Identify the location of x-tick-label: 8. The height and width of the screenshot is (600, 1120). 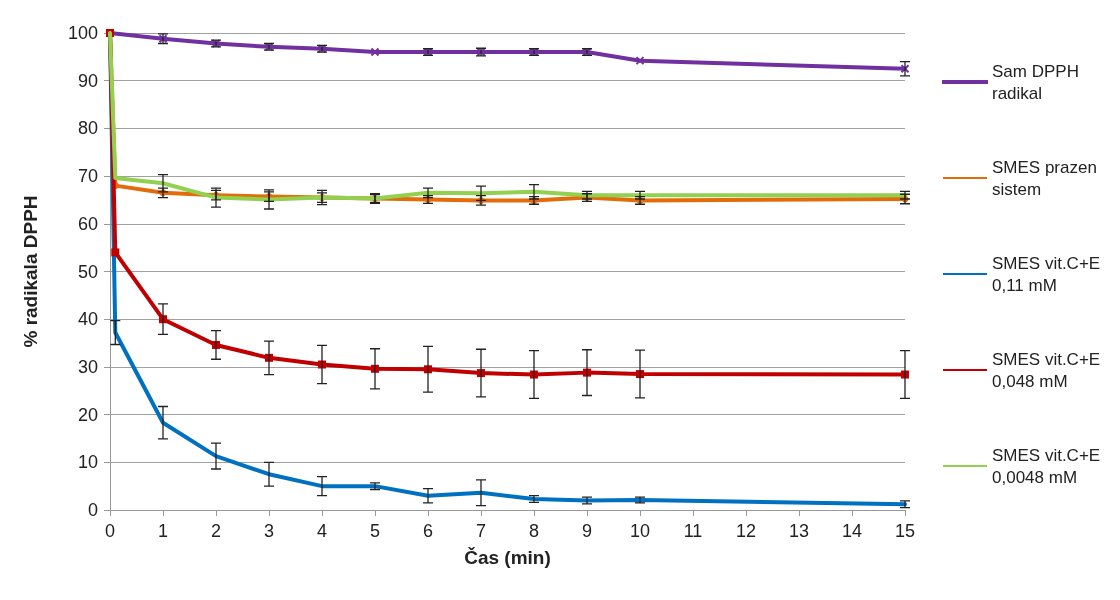
(534, 531).